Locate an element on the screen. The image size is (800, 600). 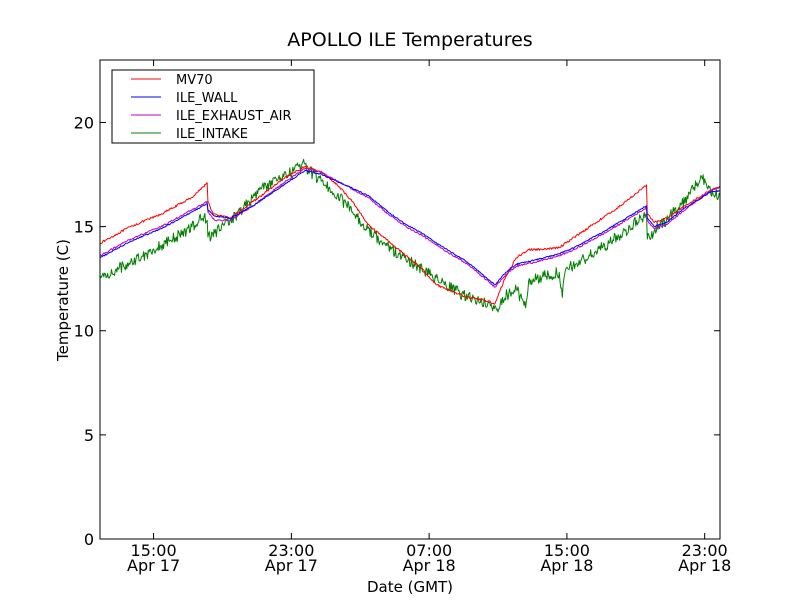
legend-label: ILE_INTAKE is located at coordinates (212, 134).